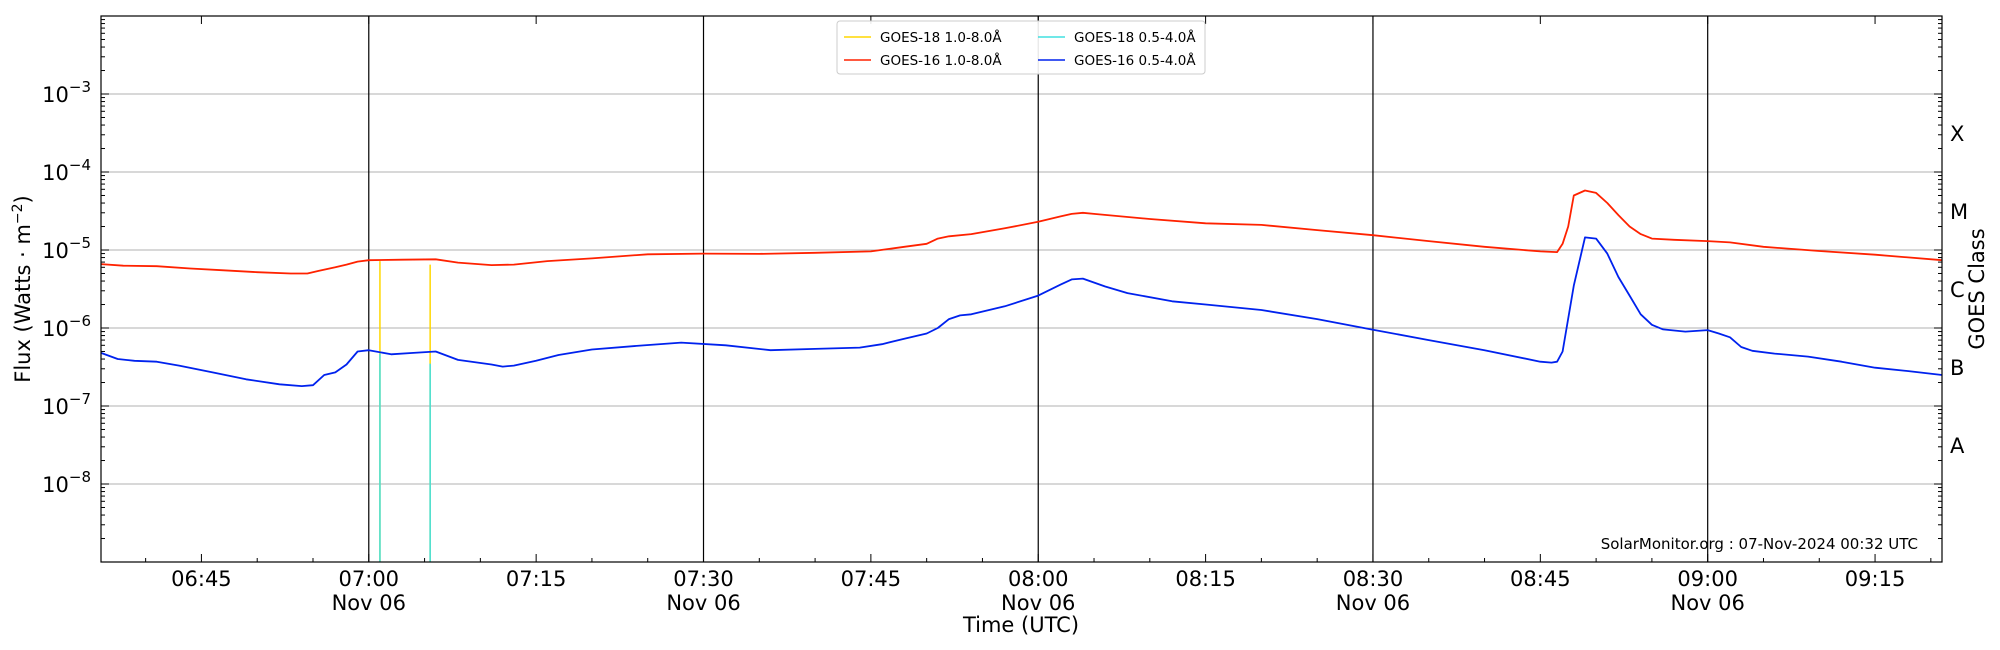 The width and height of the screenshot is (2000, 650). What do you see at coordinates (1707, 579) in the screenshot?
I see `x-tick-label: 09:00` at bounding box center [1707, 579].